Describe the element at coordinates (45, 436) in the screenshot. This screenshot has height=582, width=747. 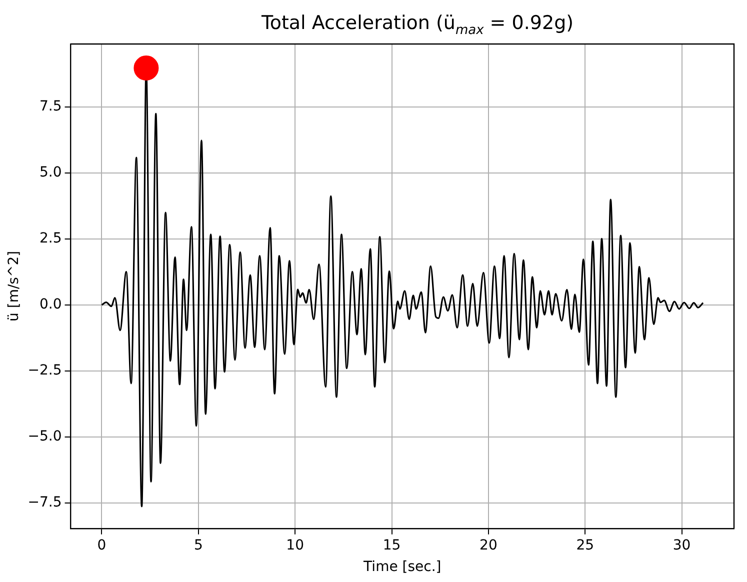
I see `y-tick-label: −5.0` at that location.